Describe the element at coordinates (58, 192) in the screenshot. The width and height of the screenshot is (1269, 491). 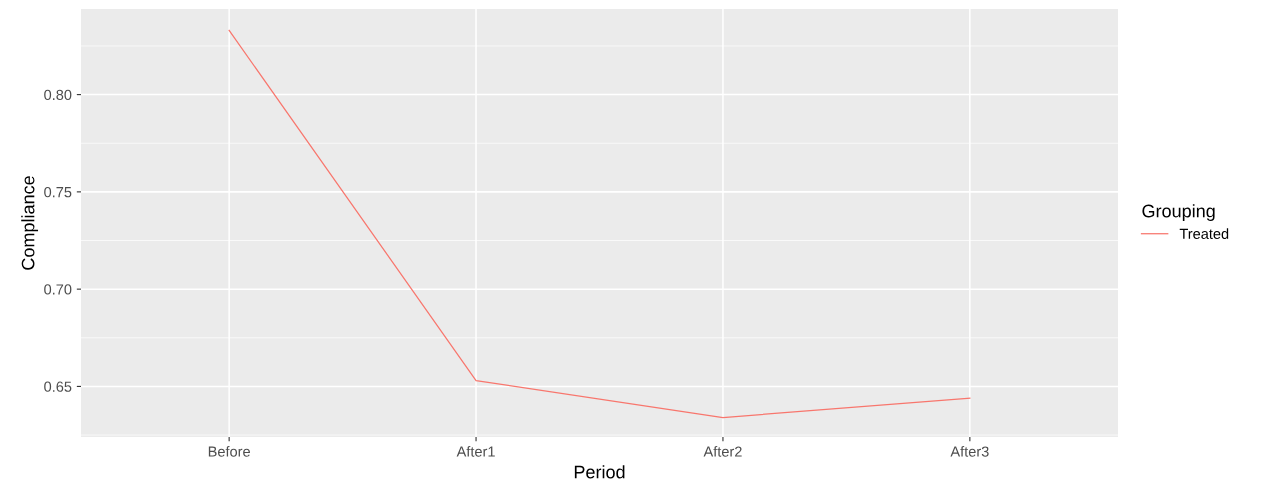
I see `y-tick-label: 0.75` at that location.